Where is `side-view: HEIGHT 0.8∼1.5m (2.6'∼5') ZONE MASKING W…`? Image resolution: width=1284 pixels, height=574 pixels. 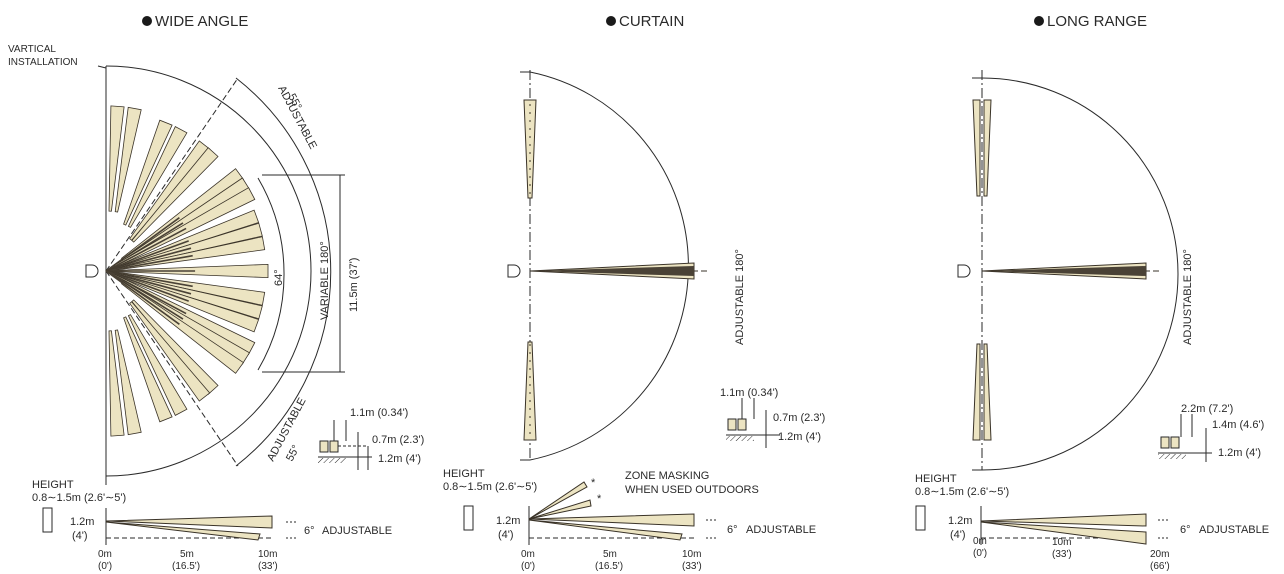
side-view: HEIGHT 0.8∼1.5m (2.6'∼5') ZONE MASKING W… is located at coordinates (629, 520).